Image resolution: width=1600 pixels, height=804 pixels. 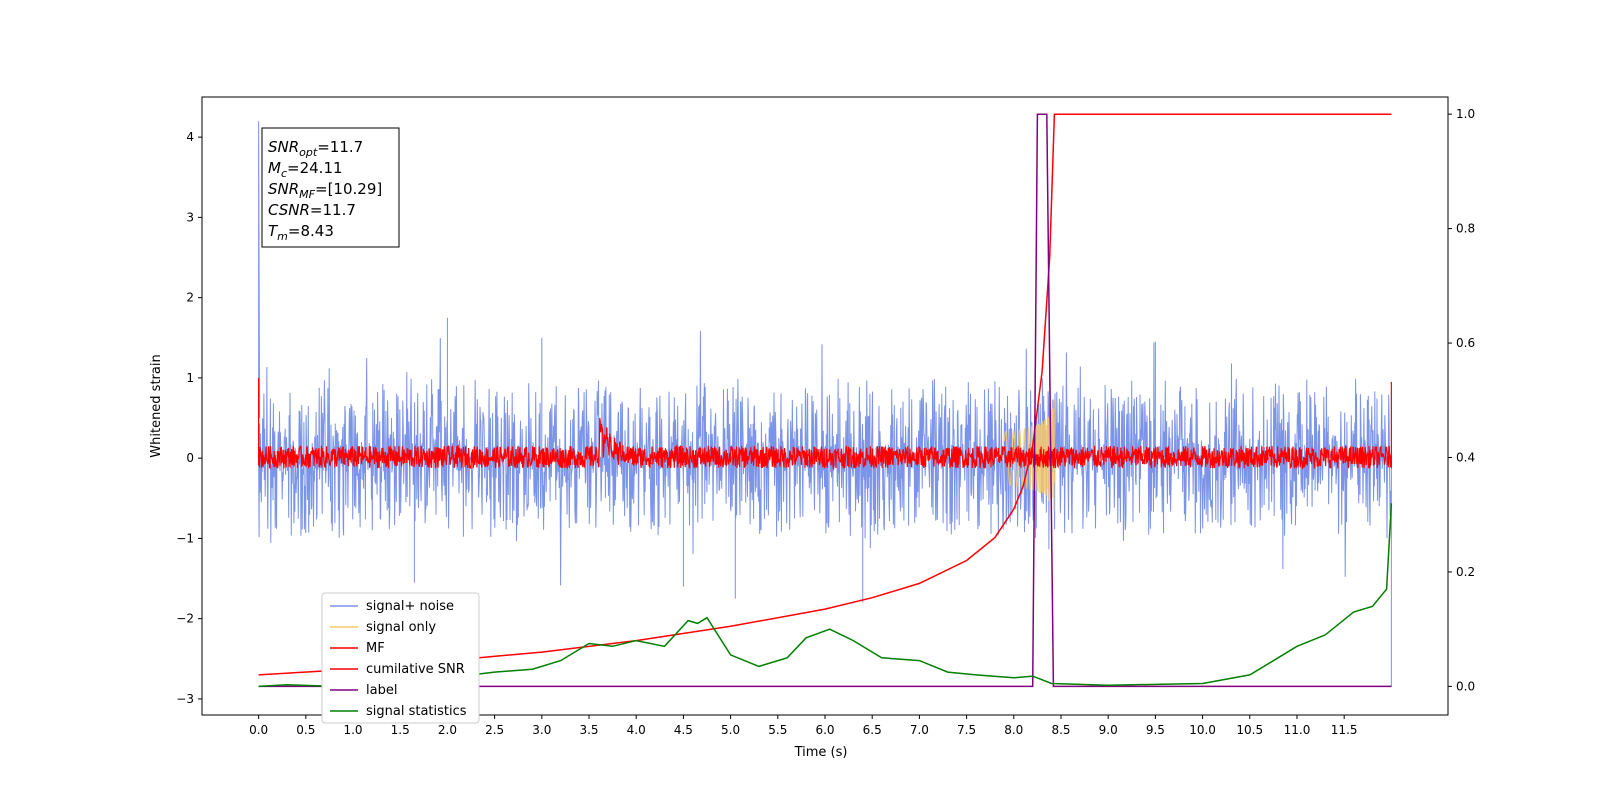 I want to click on x-tick-label: 2.0, so click(x=447, y=730).